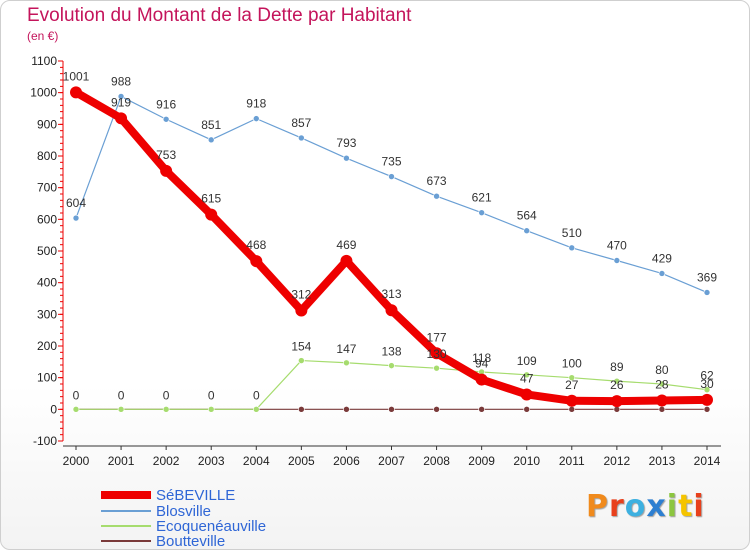 The width and height of the screenshot is (750, 550). What do you see at coordinates (45, 441) in the screenshot?
I see `y-tick-label: -100` at bounding box center [45, 441].